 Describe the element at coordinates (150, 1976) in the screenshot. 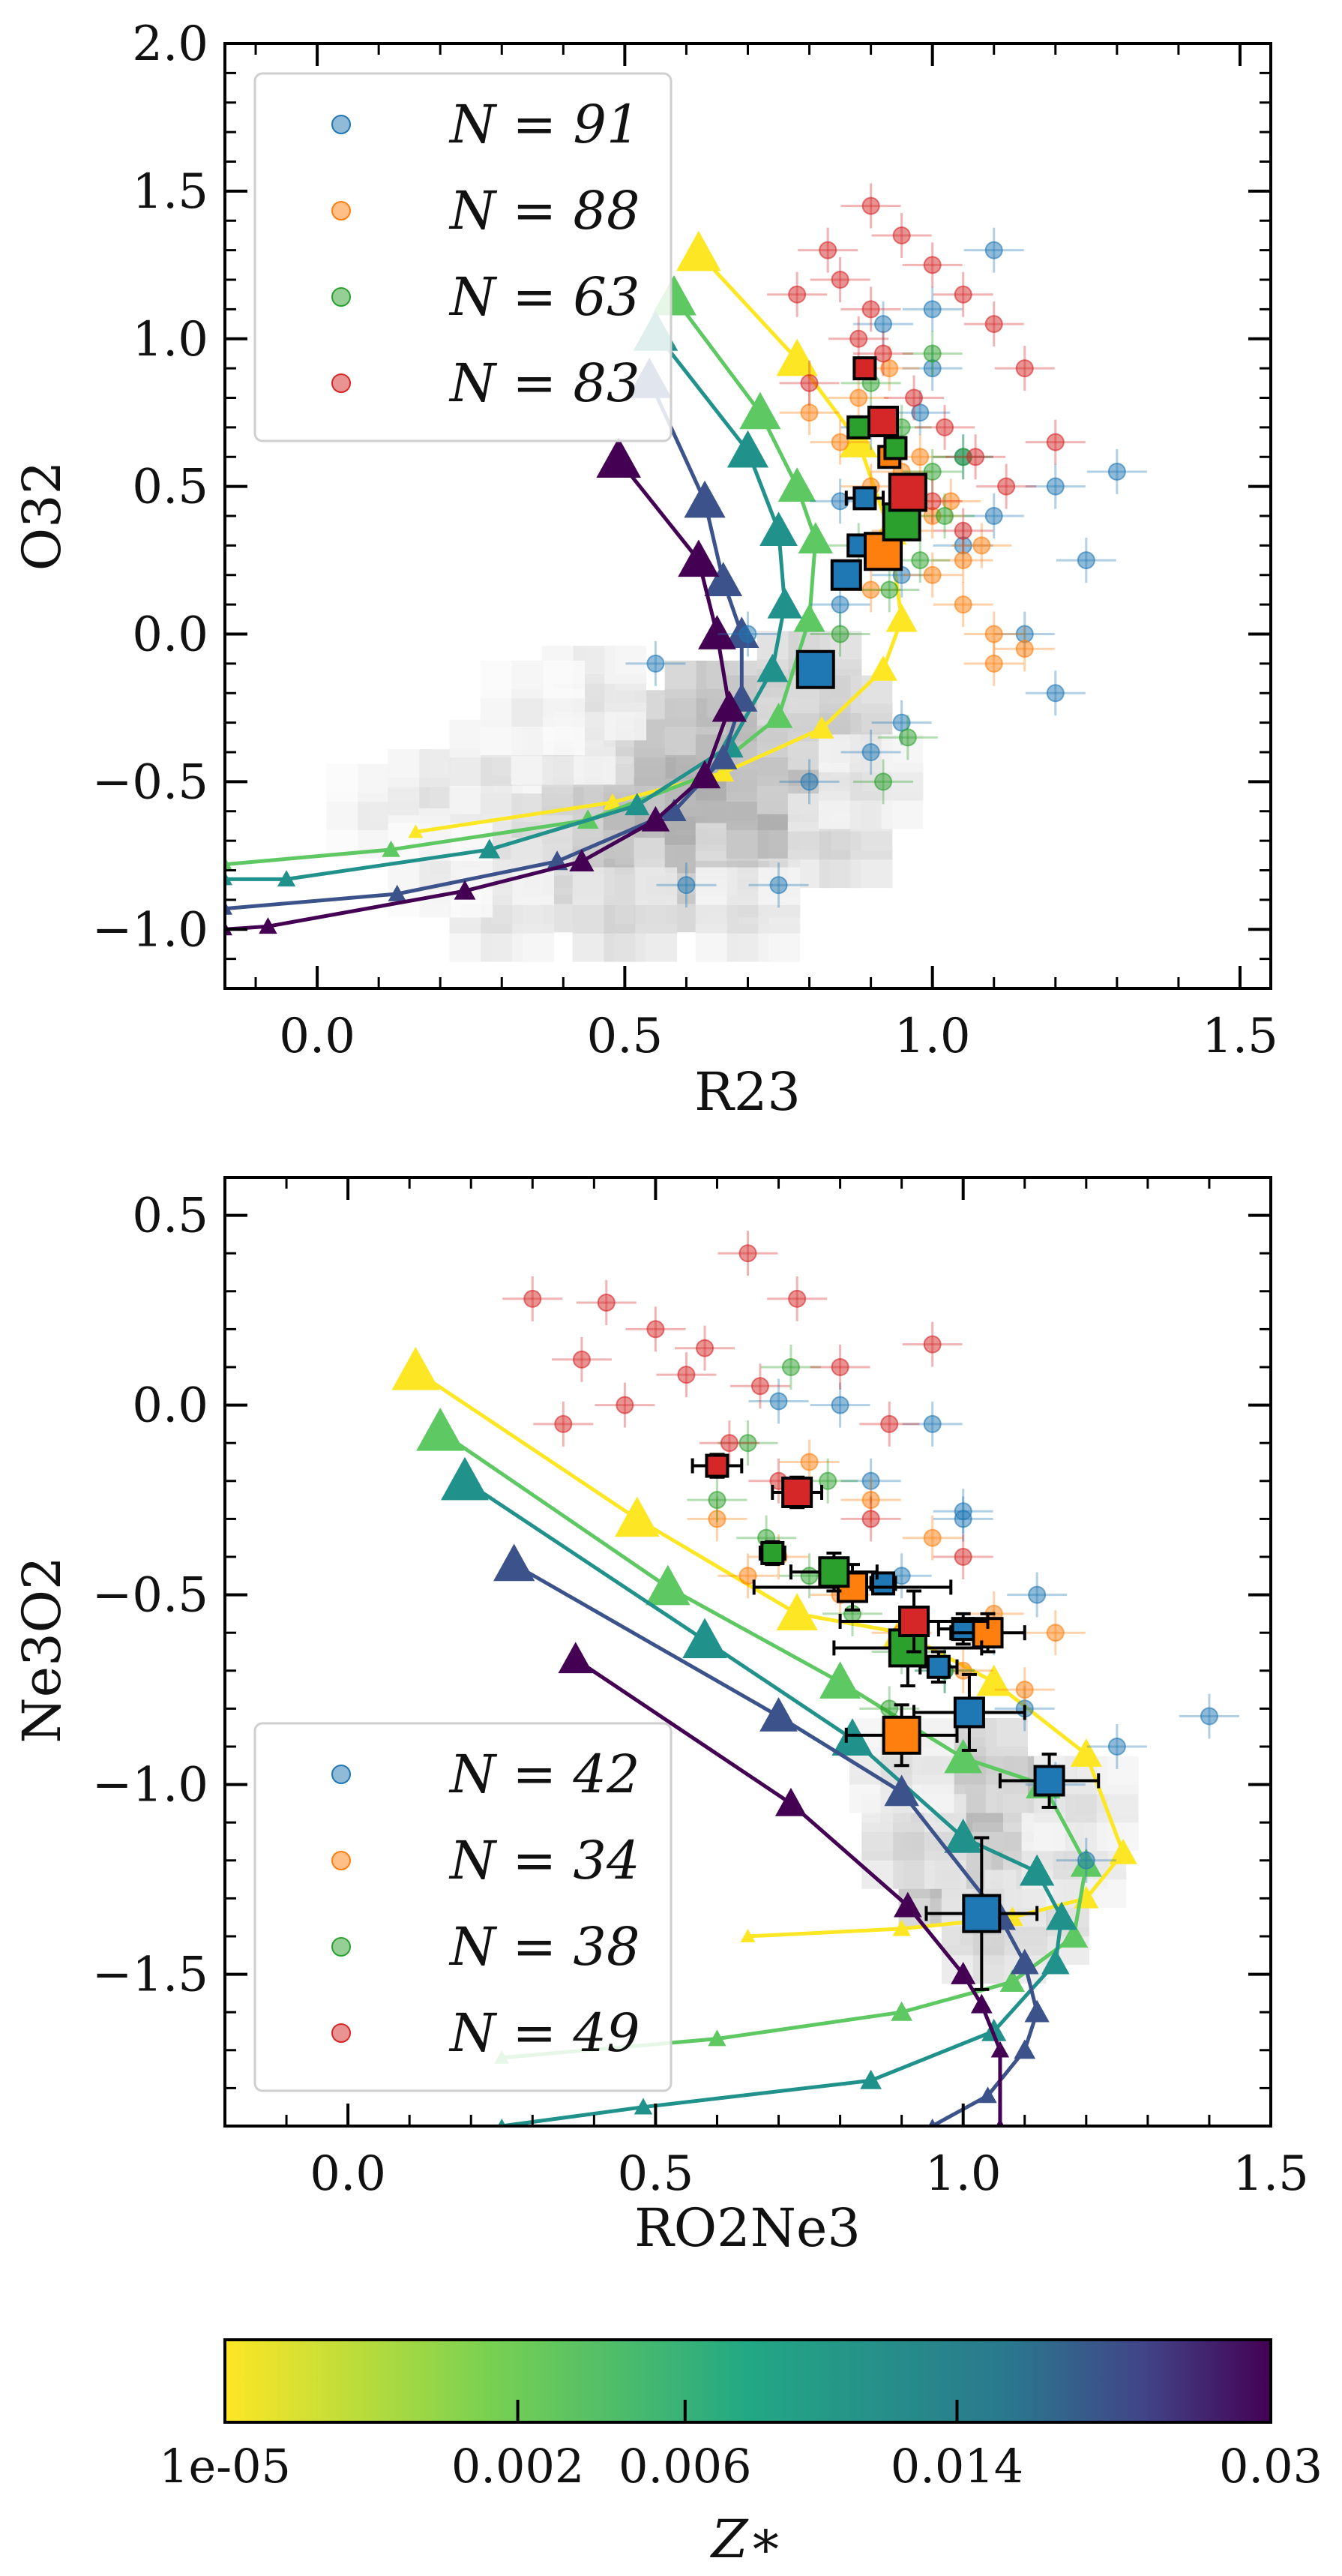

I see `y-tick-label: −1.5` at that location.